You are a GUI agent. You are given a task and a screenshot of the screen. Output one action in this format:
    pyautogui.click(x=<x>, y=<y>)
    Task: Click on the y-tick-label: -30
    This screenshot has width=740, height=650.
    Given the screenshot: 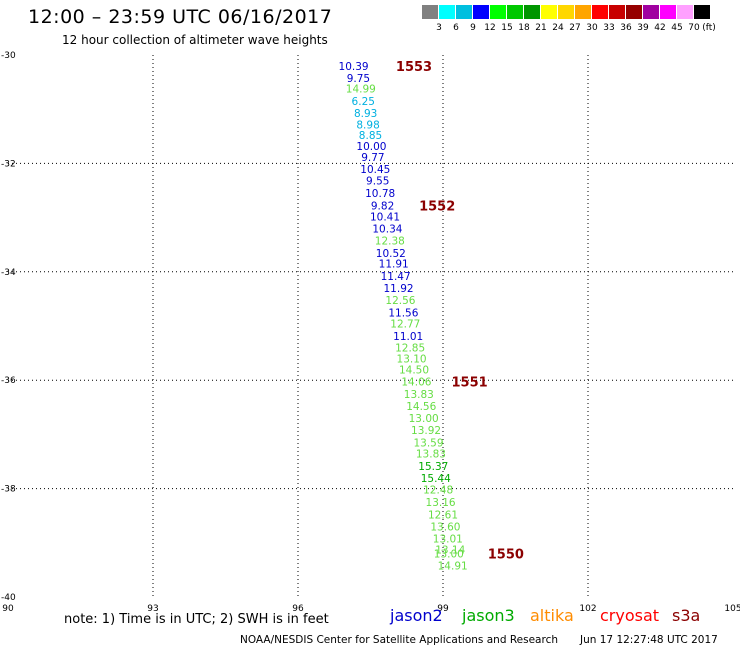 What is the action you would take?
    pyautogui.click(x=8, y=56)
    